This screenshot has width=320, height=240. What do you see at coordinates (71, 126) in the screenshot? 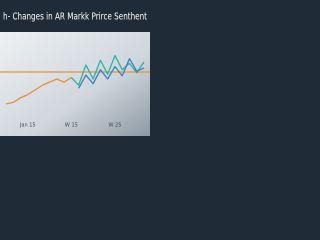
I see `x-tick-label: W 15` at bounding box center [71, 126].